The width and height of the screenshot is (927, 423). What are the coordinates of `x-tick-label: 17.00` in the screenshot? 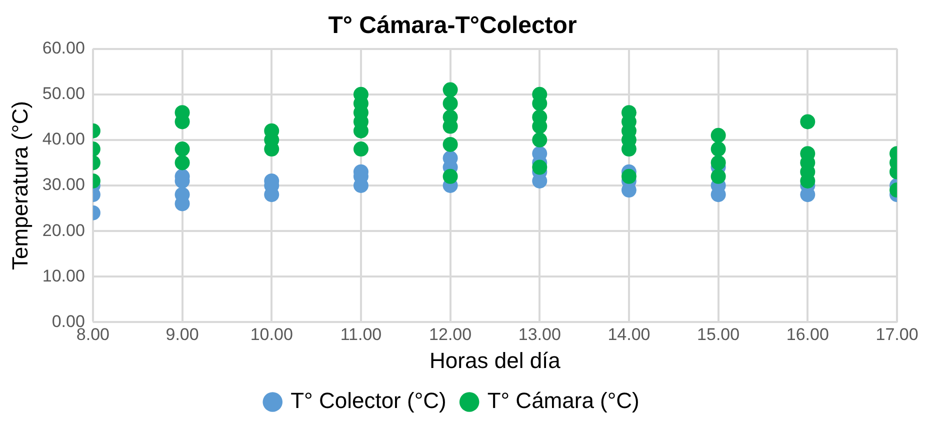 It's located at (897, 334).